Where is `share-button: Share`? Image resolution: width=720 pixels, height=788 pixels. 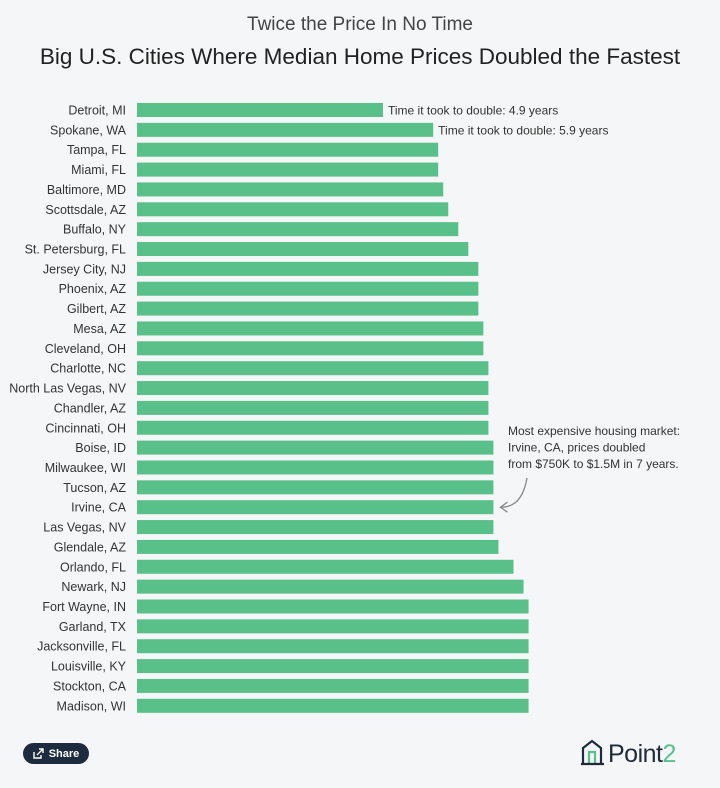
share-button: Share is located at coordinates (56, 753).